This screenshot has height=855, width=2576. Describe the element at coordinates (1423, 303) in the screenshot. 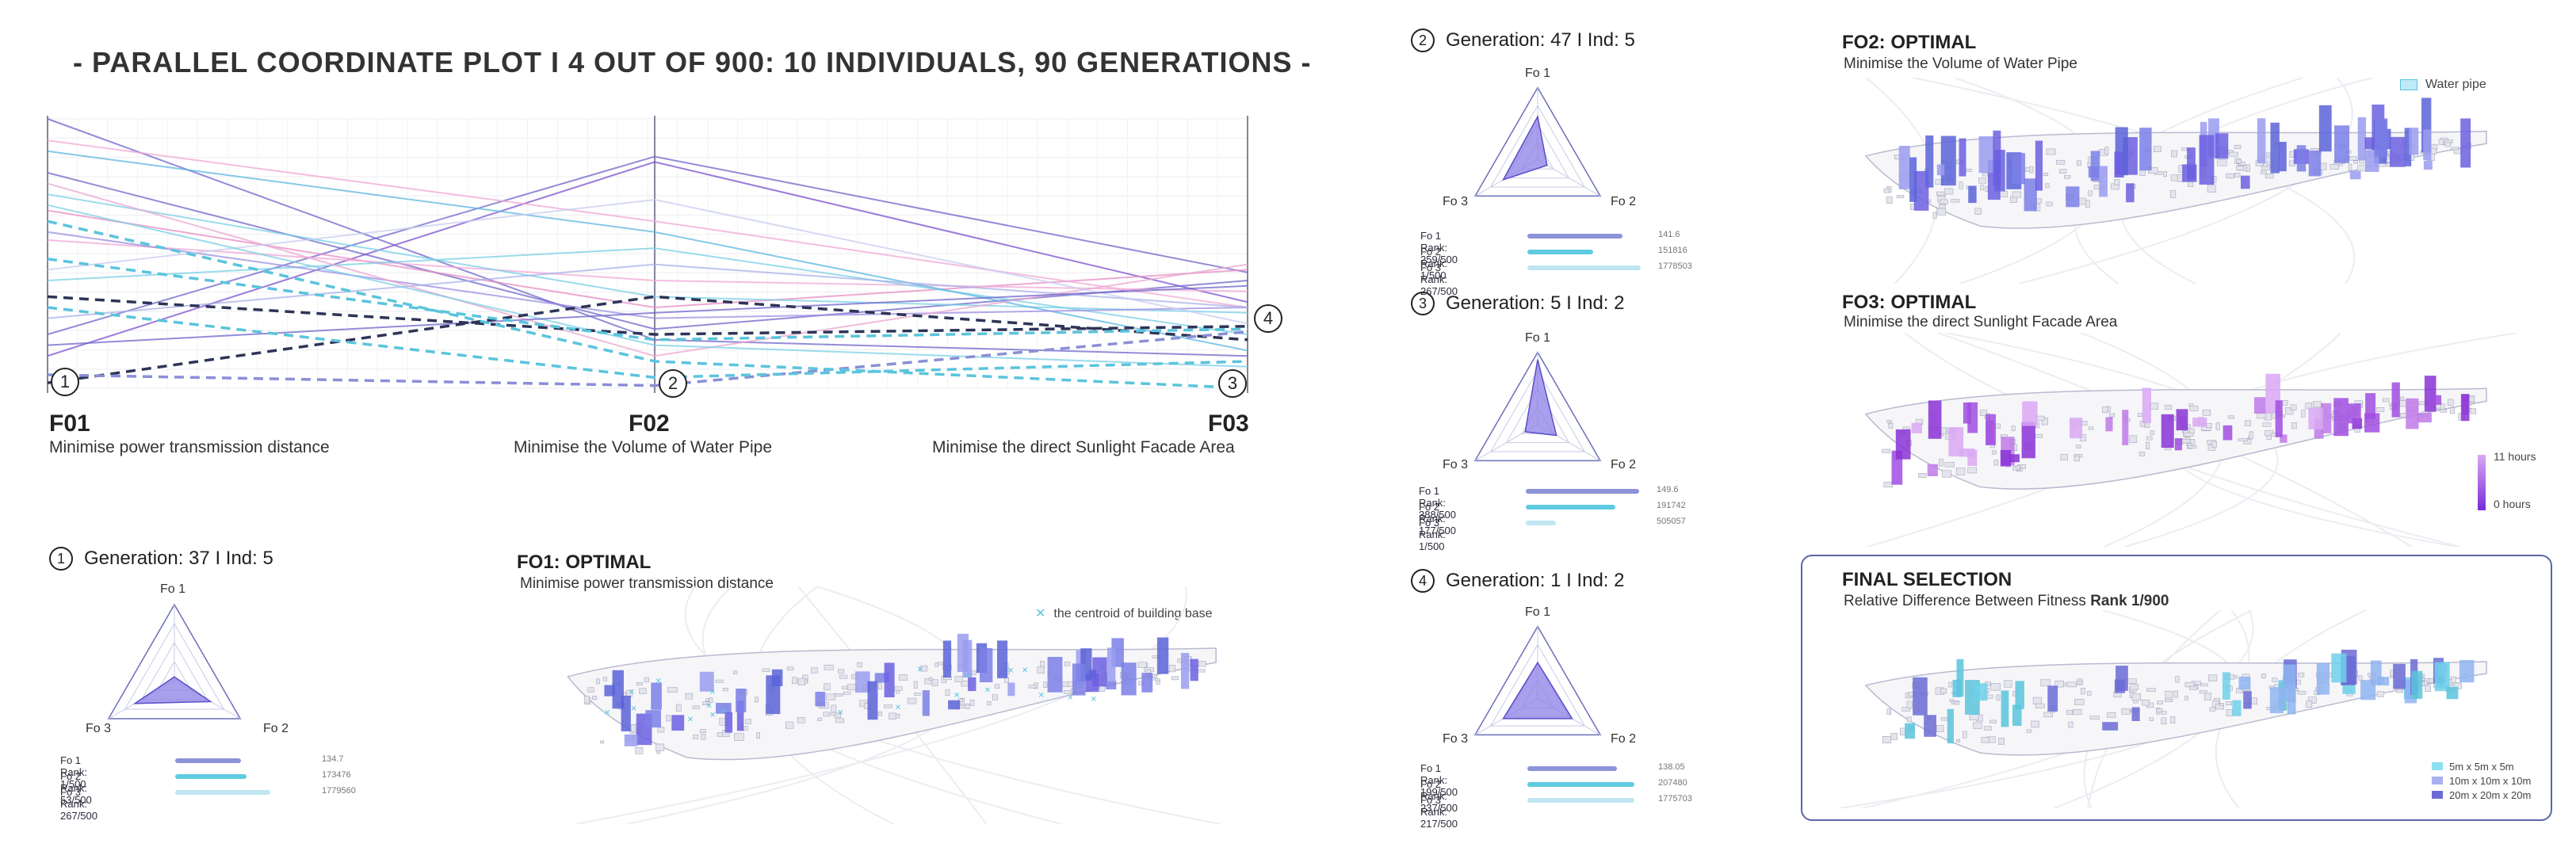

I see `individual-3-number: 3` at that location.